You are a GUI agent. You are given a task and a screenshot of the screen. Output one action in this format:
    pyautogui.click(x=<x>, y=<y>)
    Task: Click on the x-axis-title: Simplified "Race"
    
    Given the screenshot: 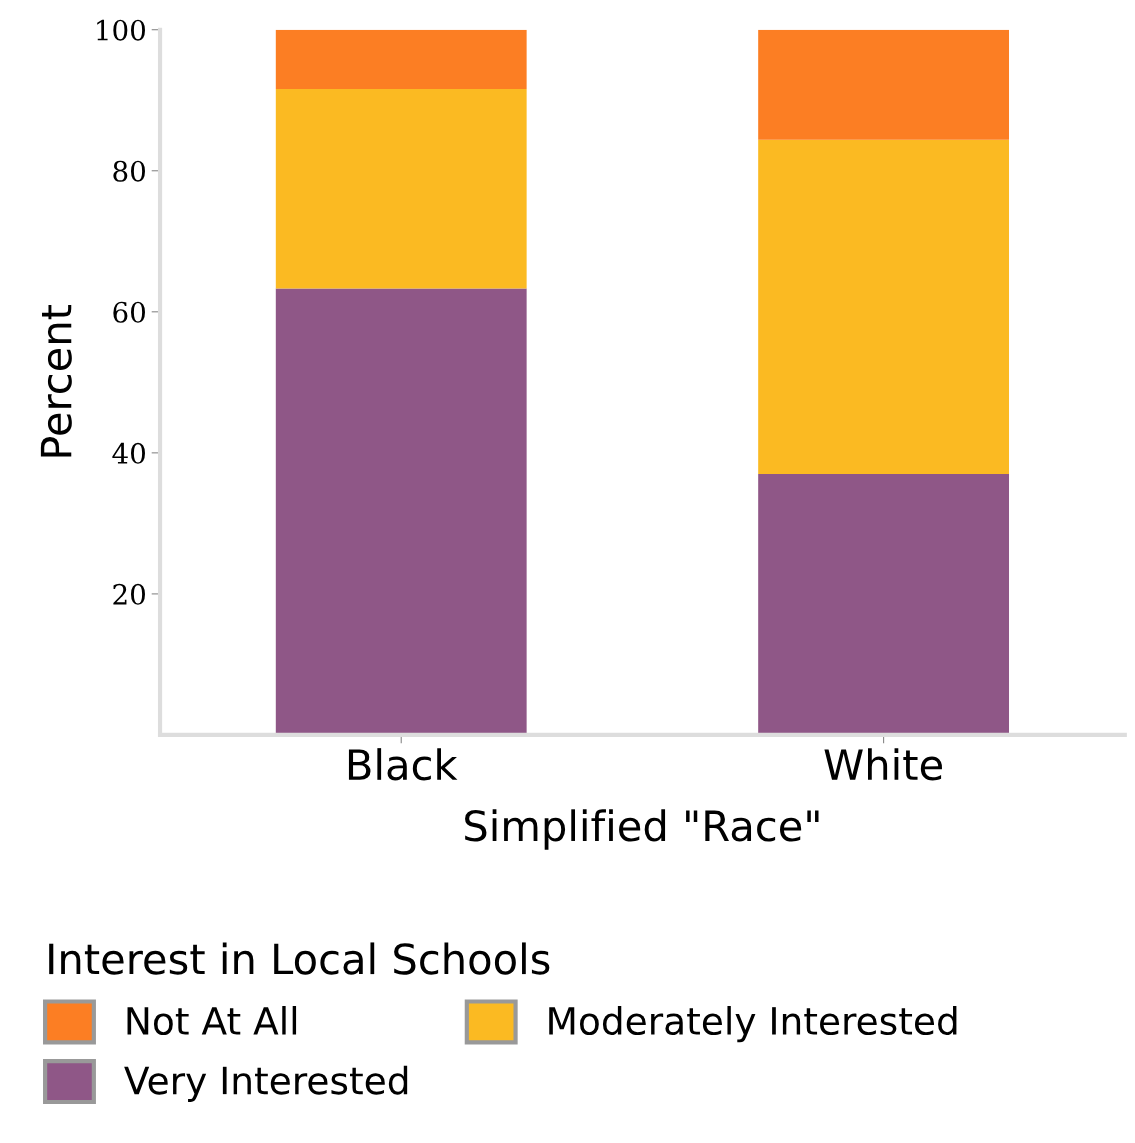 What is the action you would take?
    pyautogui.click(x=642, y=829)
    